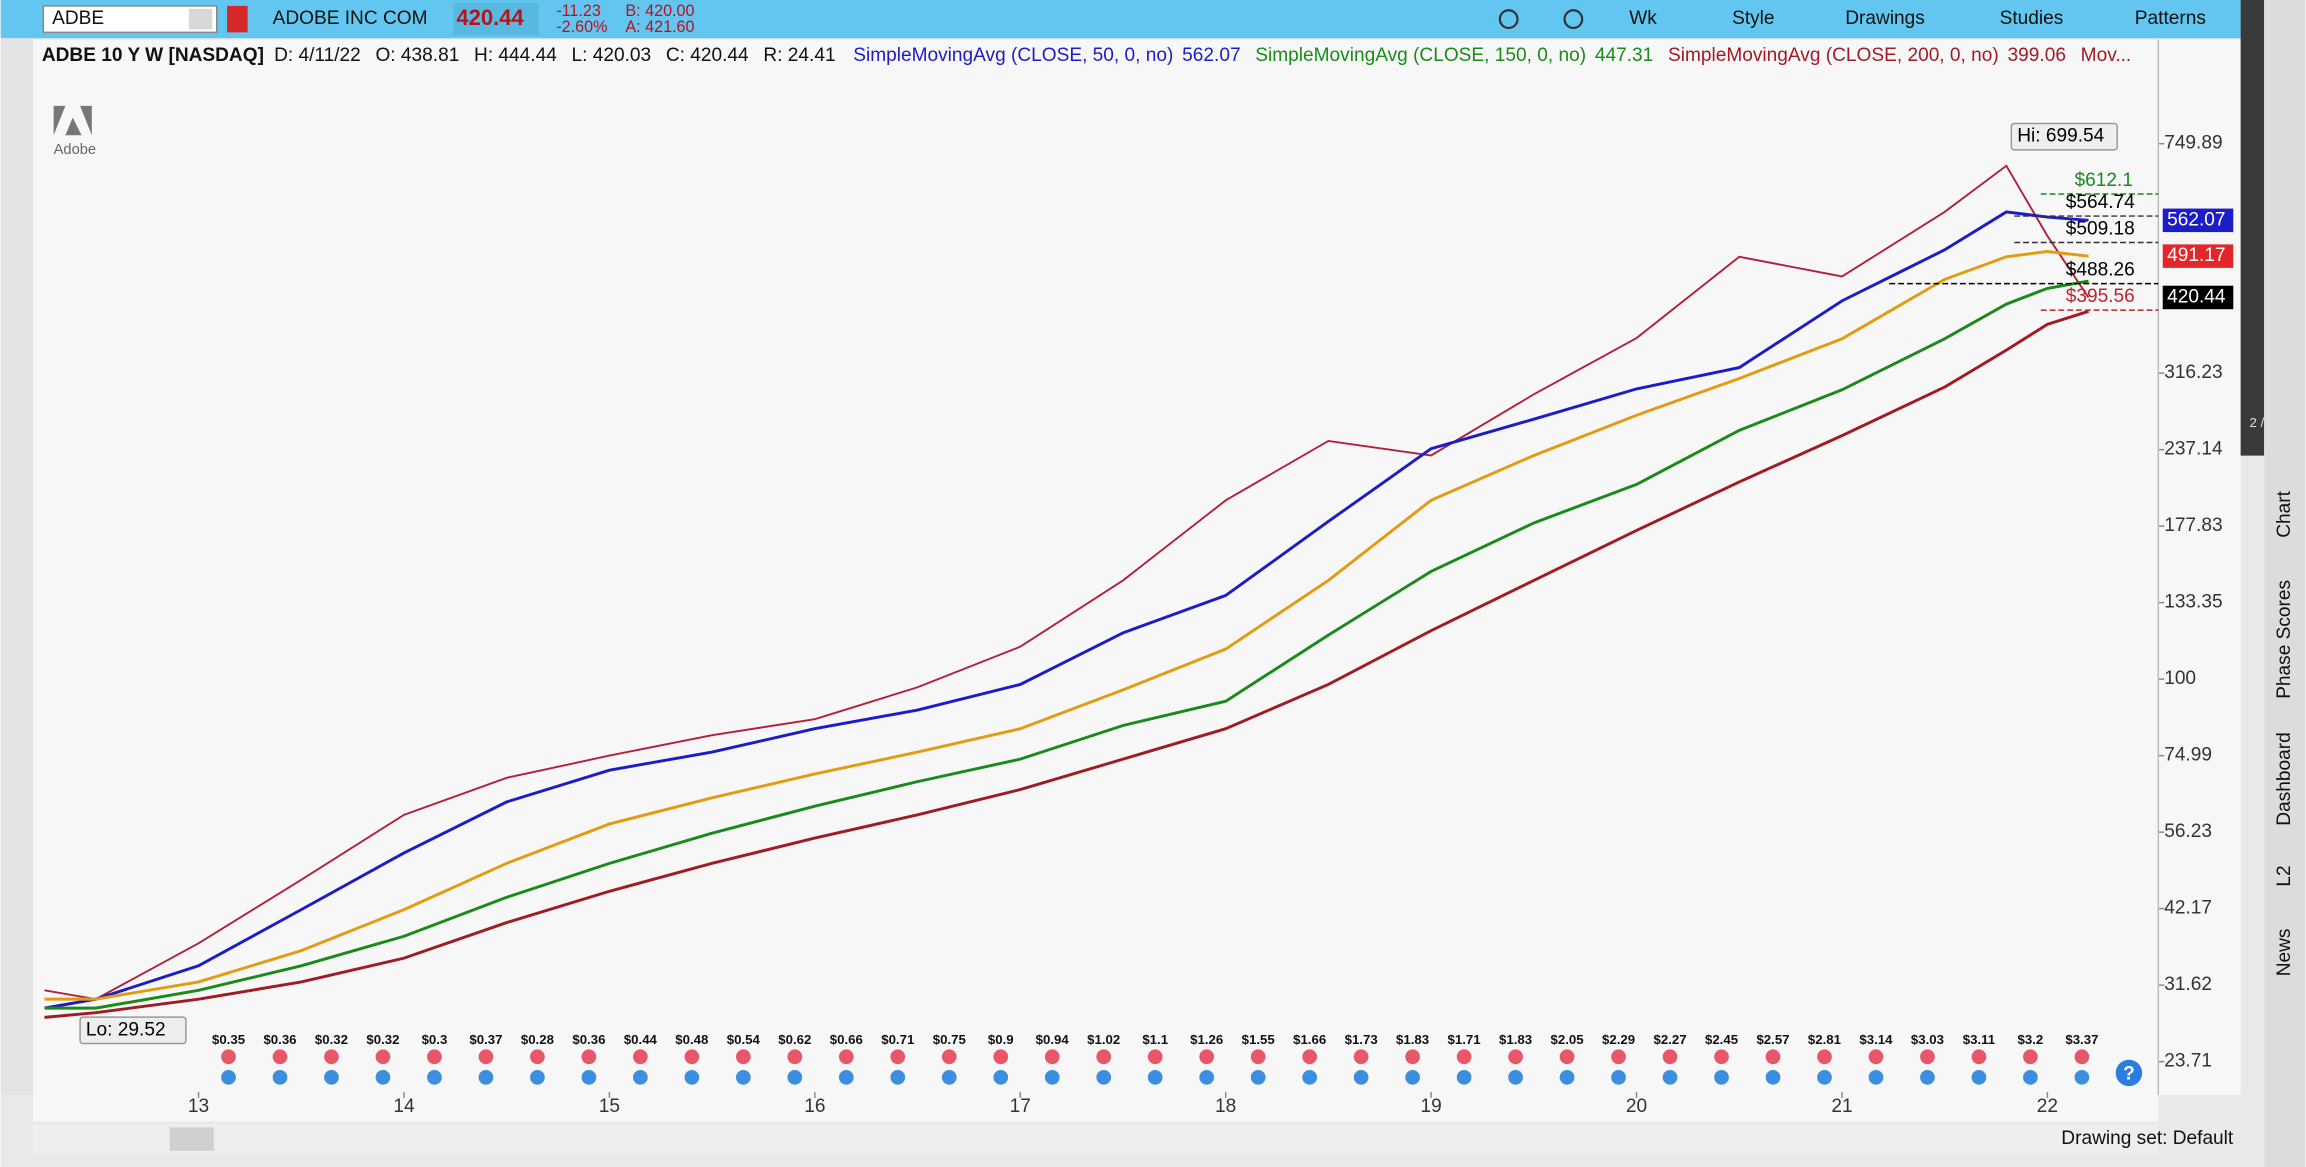 The image size is (2306, 1167). Describe the element at coordinates (200, 19) in the screenshot. I see `symbol-dropdown` at that location.